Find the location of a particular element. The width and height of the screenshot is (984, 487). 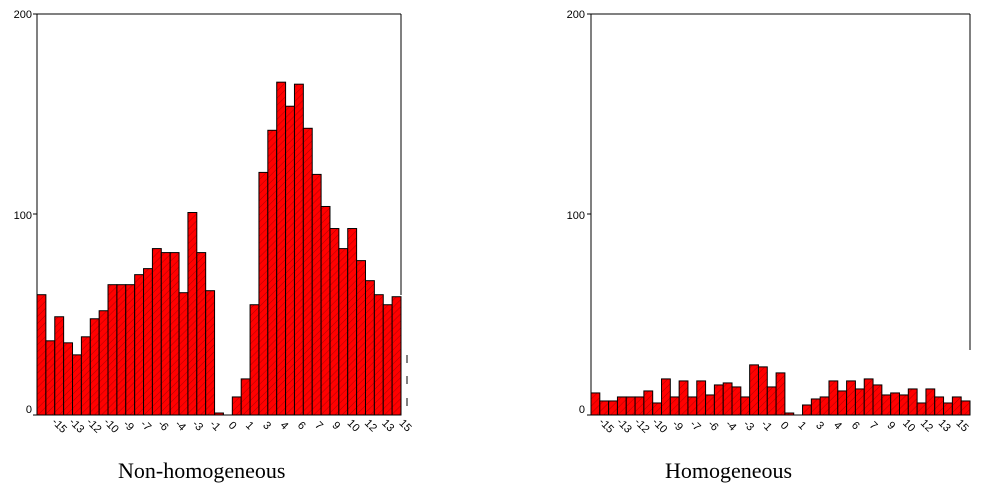

x-tick-label: -10 is located at coordinates (111, 426).